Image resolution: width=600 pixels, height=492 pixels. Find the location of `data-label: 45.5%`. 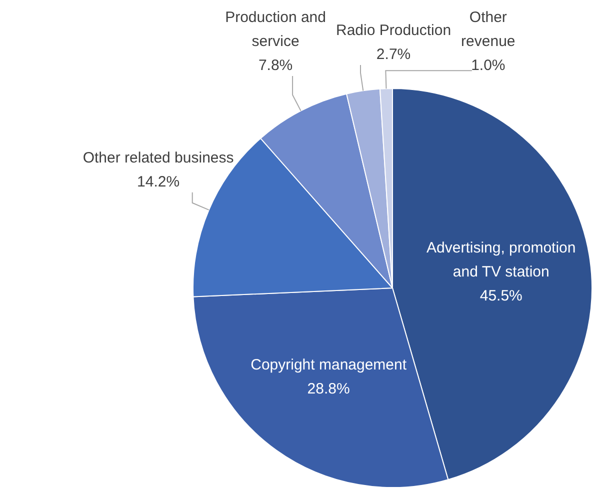

data-label: 45.5% is located at coordinates (501, 296).